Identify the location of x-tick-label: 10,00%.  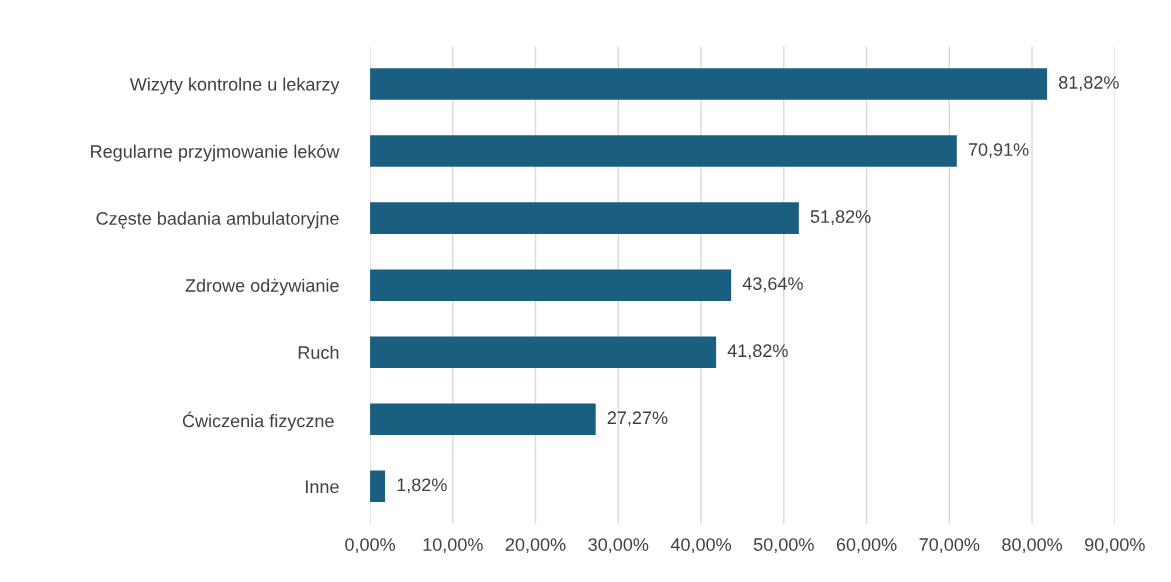
(453, 546).